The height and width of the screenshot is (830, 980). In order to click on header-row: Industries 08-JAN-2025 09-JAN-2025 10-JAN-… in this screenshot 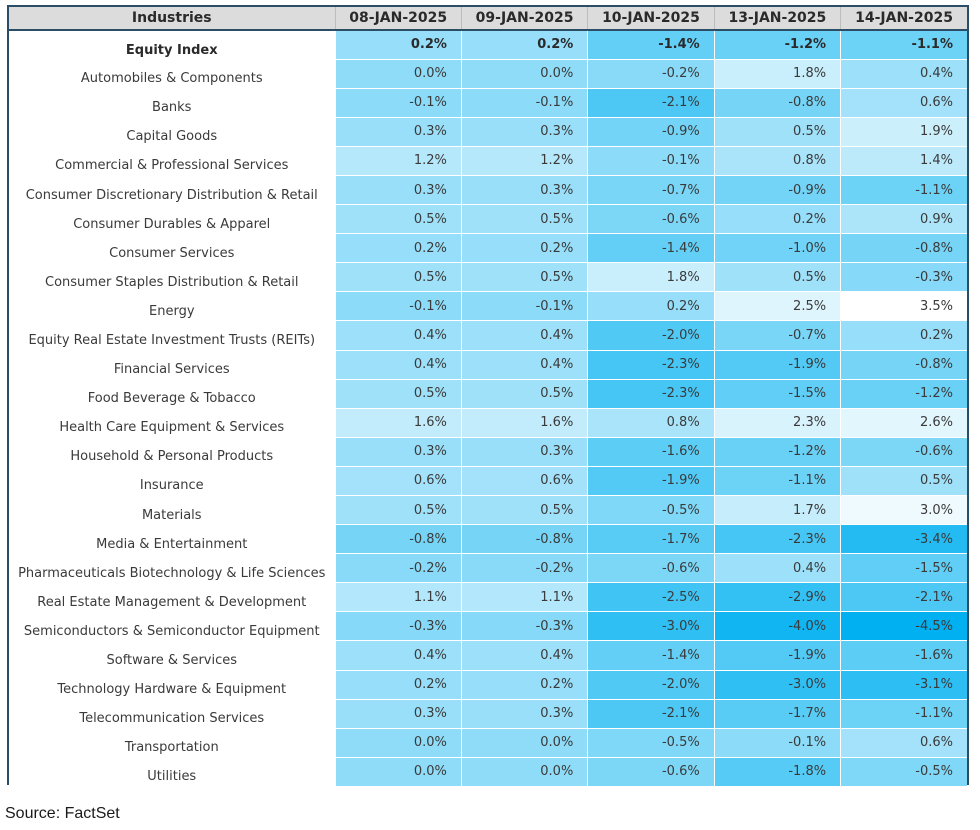, I will do `click(488, 19)`.